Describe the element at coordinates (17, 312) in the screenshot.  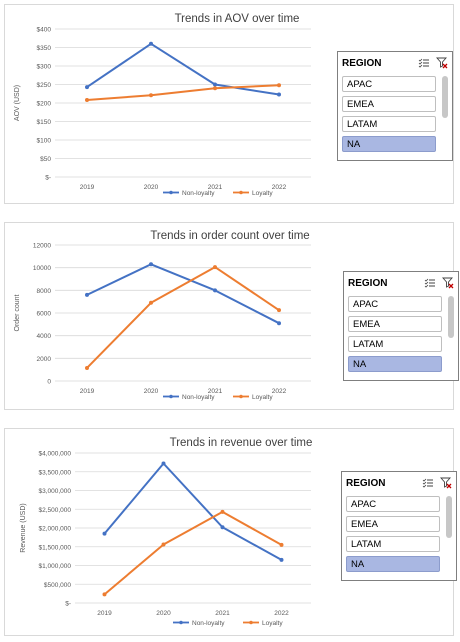
I see `y-axis-label: Order count` at that location.